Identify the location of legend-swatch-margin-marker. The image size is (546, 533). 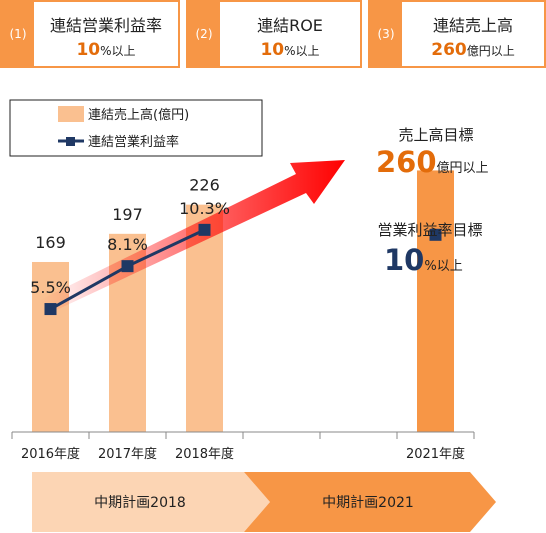
(70, 141).